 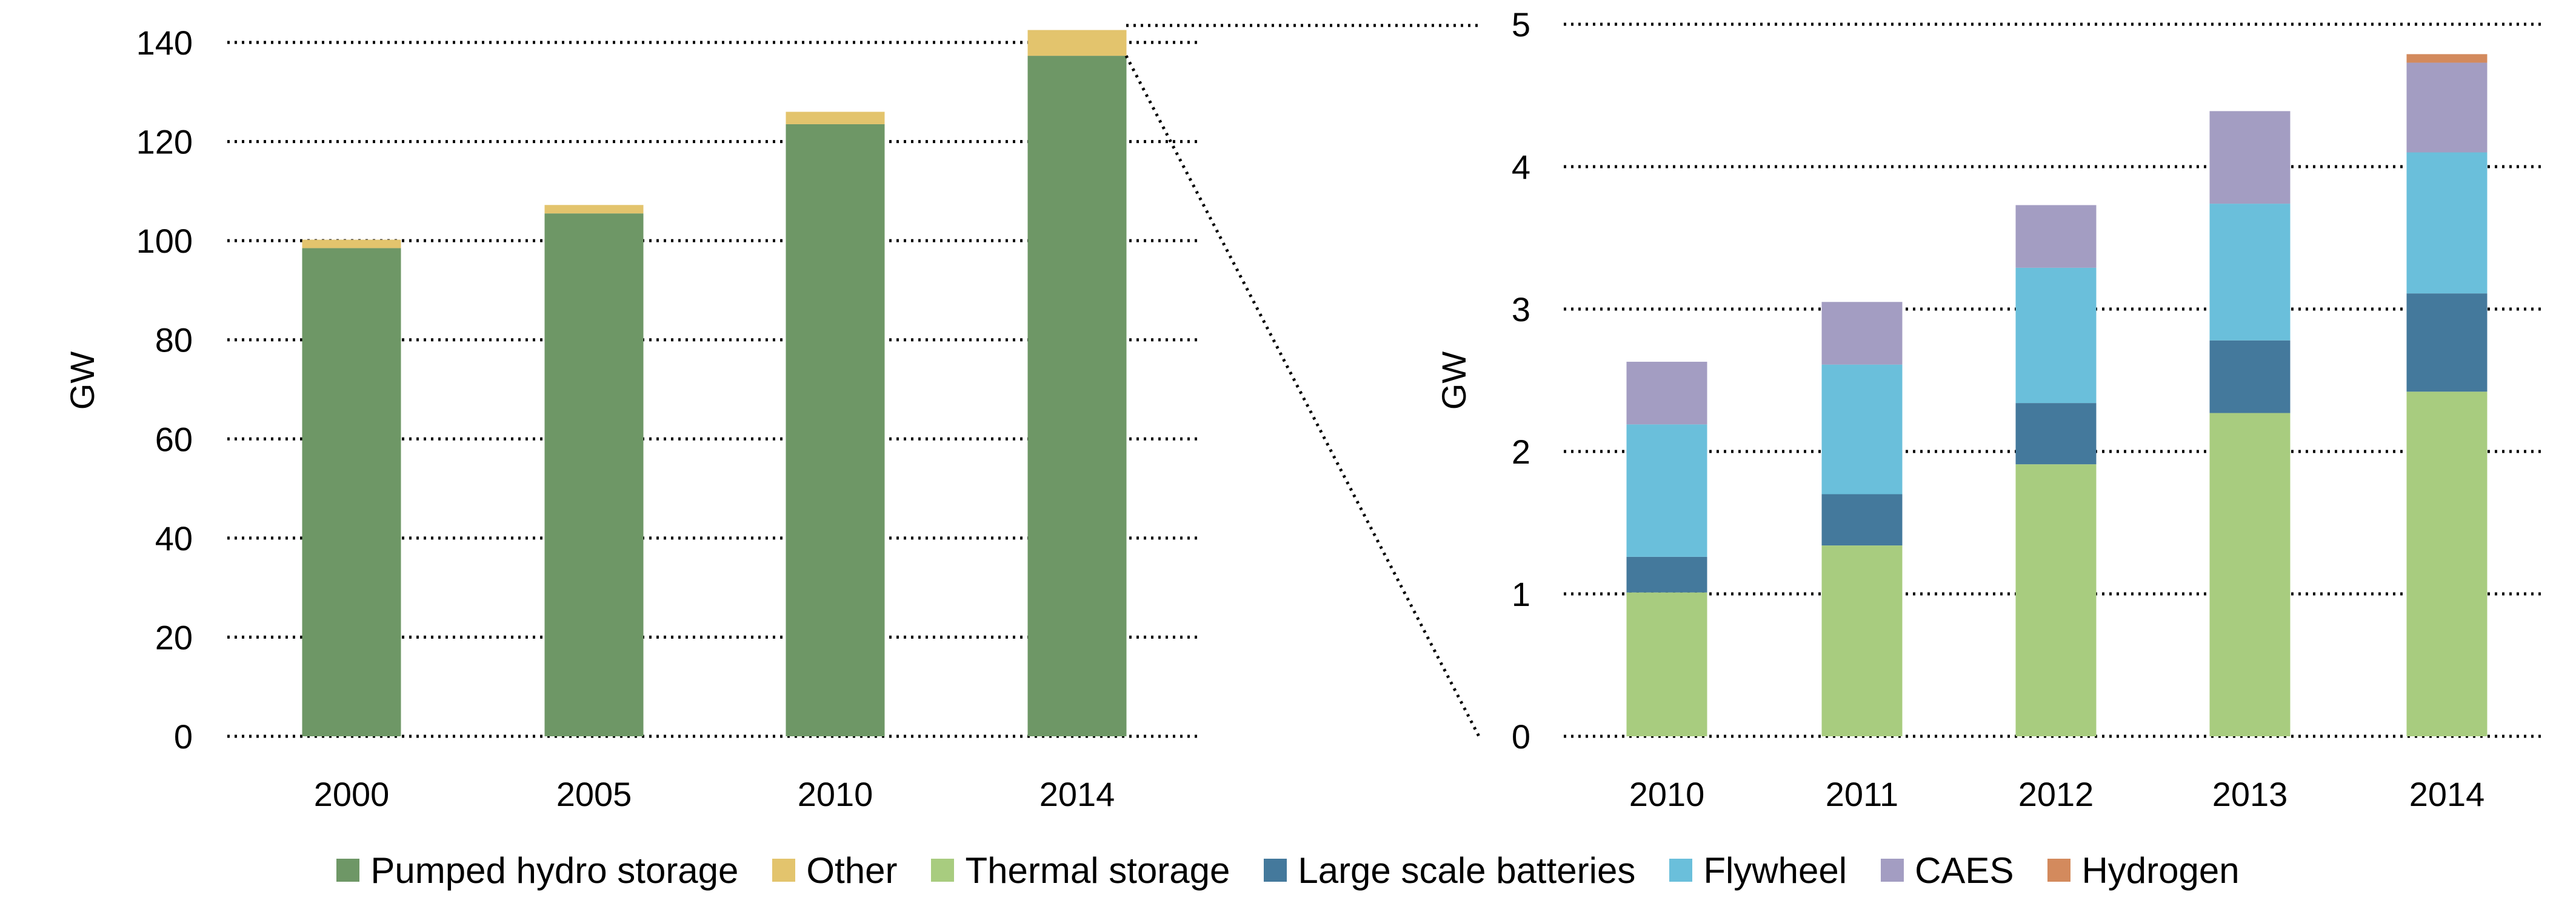 I want to click on legend-item: Other, so click(x=834, y=870).